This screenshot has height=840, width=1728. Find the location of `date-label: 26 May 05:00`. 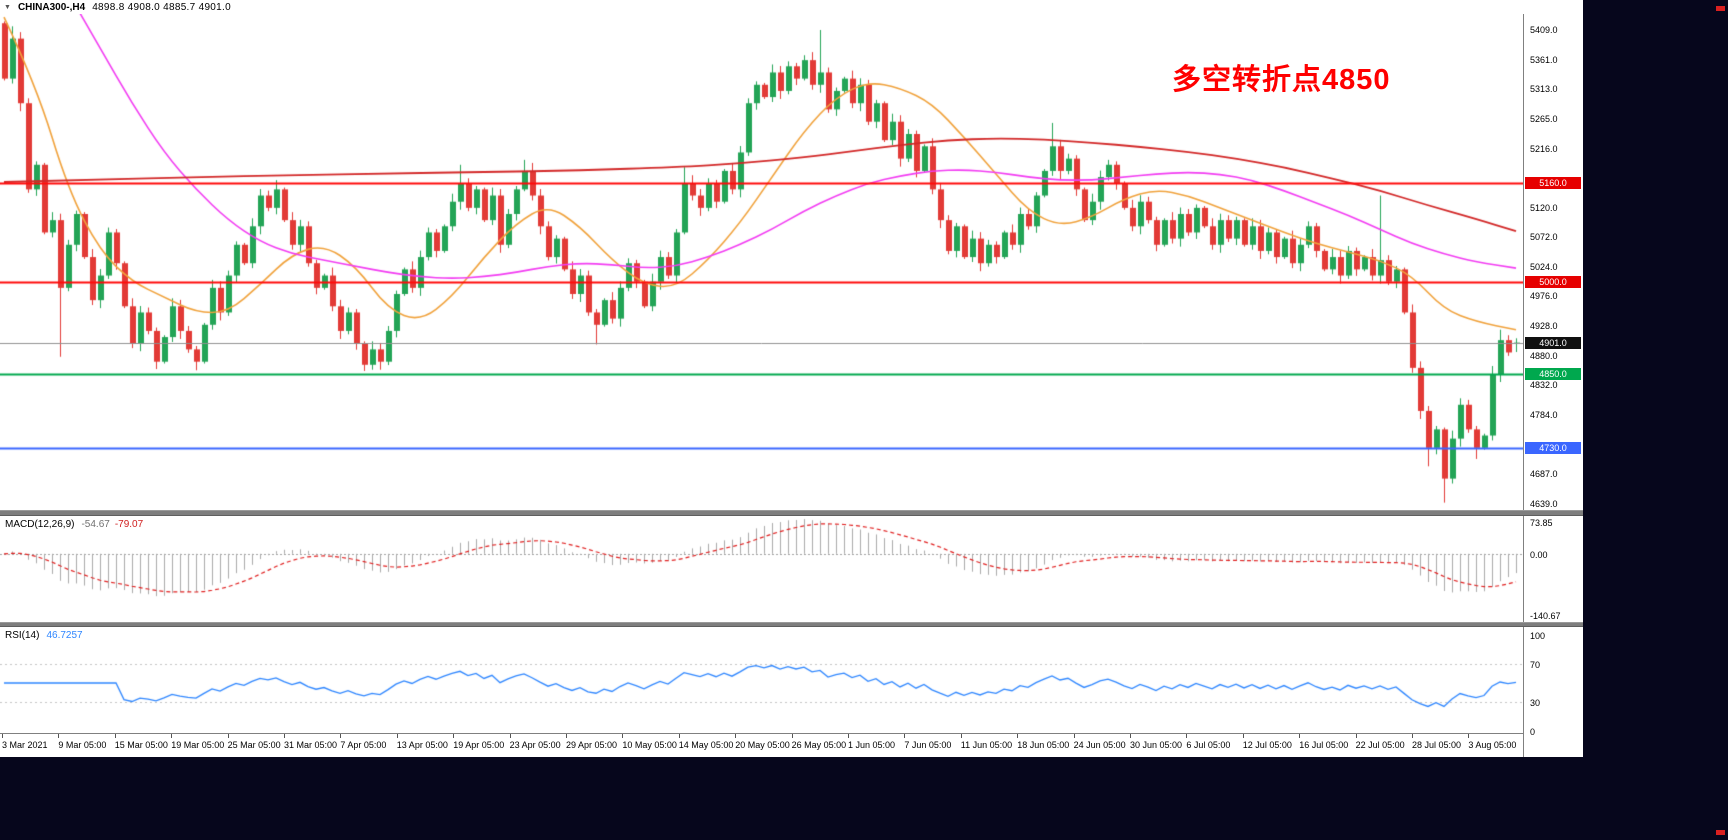

date-label: 26 May 05:00 is located at coordinates (819, 745).